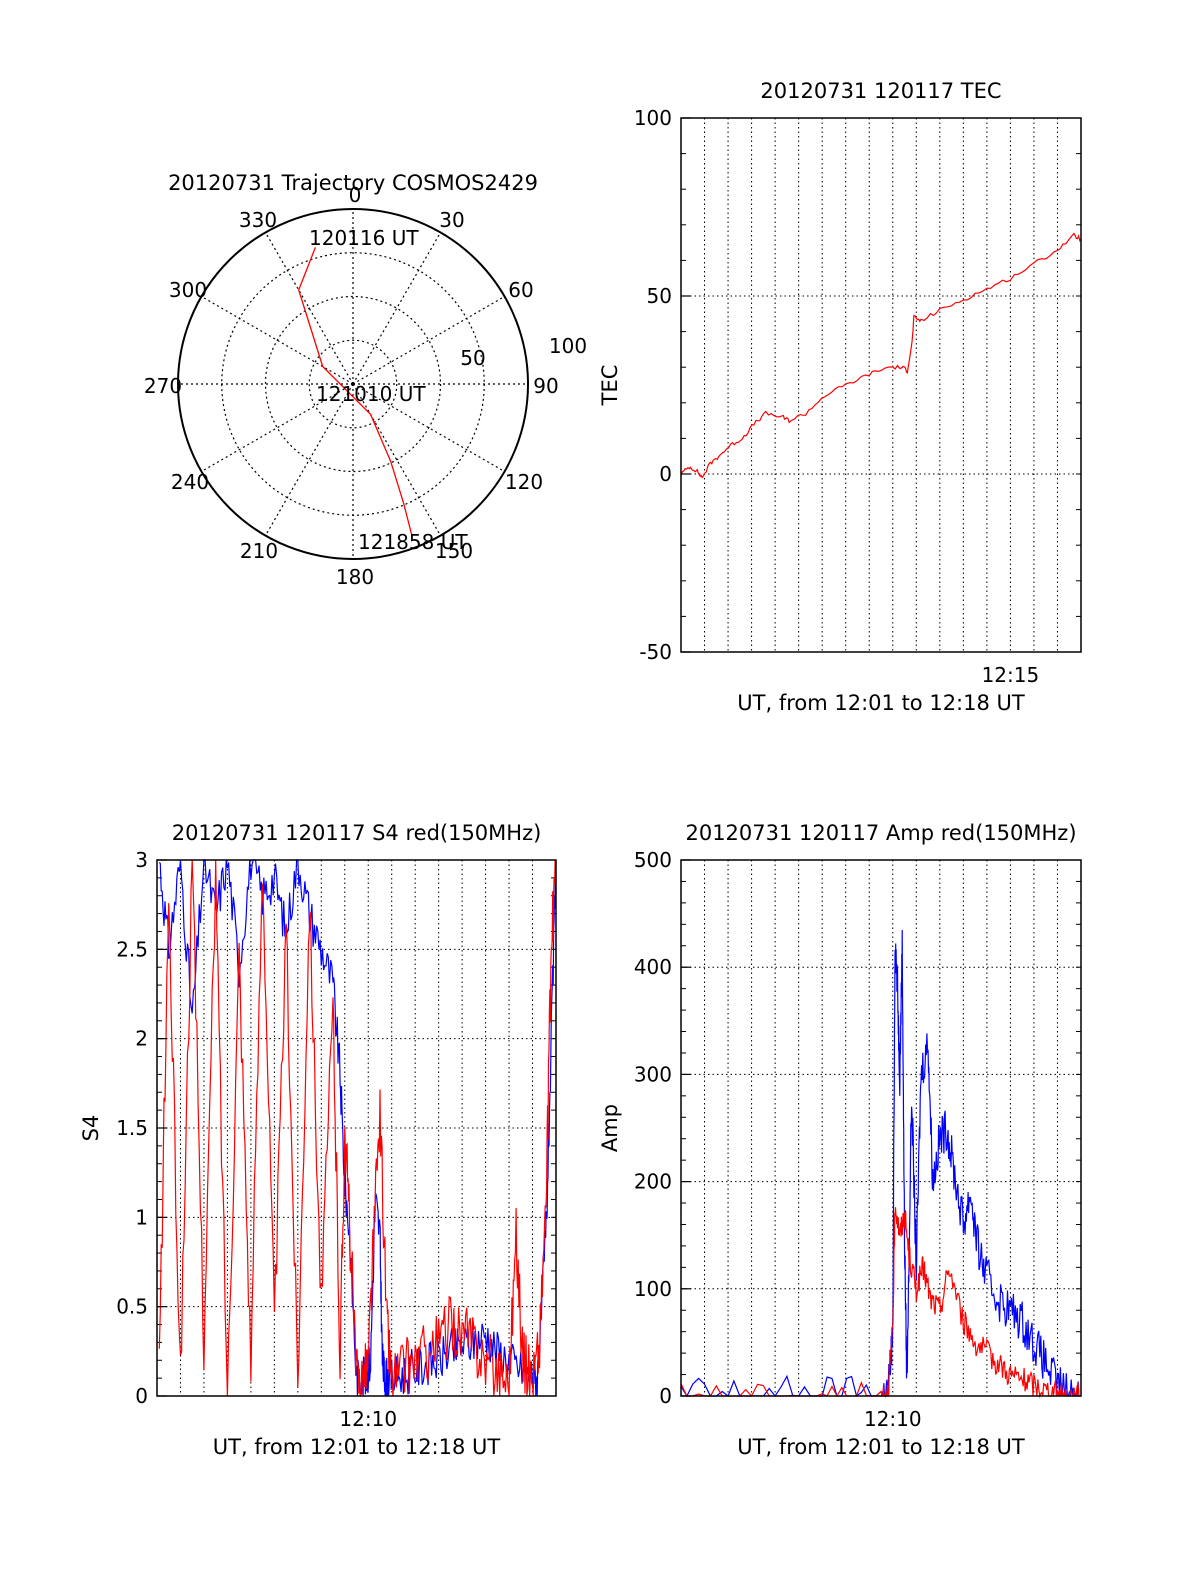 The width and height of the screenshot is (1200, 1575). I want to click on chart3-ytick-label: 100, so click(653, 1289).